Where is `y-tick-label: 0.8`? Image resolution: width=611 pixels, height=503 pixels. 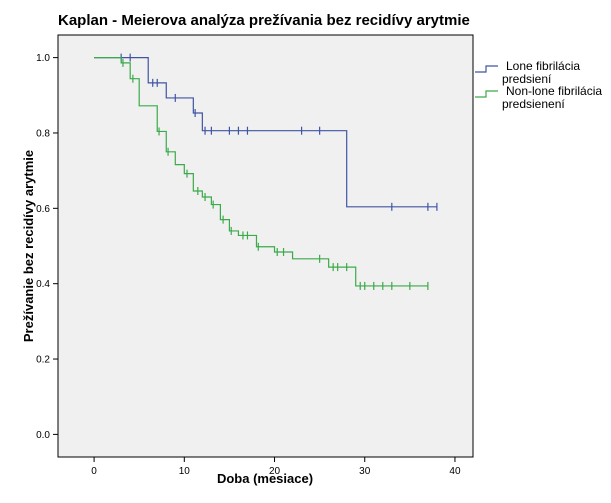 y-tick-label: 0.8 is located at coordinates (43, 133).